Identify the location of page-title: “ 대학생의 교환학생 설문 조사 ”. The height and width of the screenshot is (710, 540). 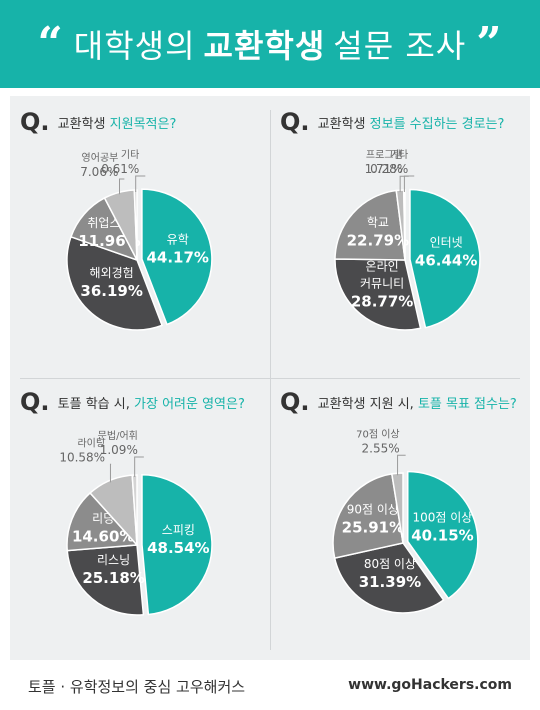
(270, 44).